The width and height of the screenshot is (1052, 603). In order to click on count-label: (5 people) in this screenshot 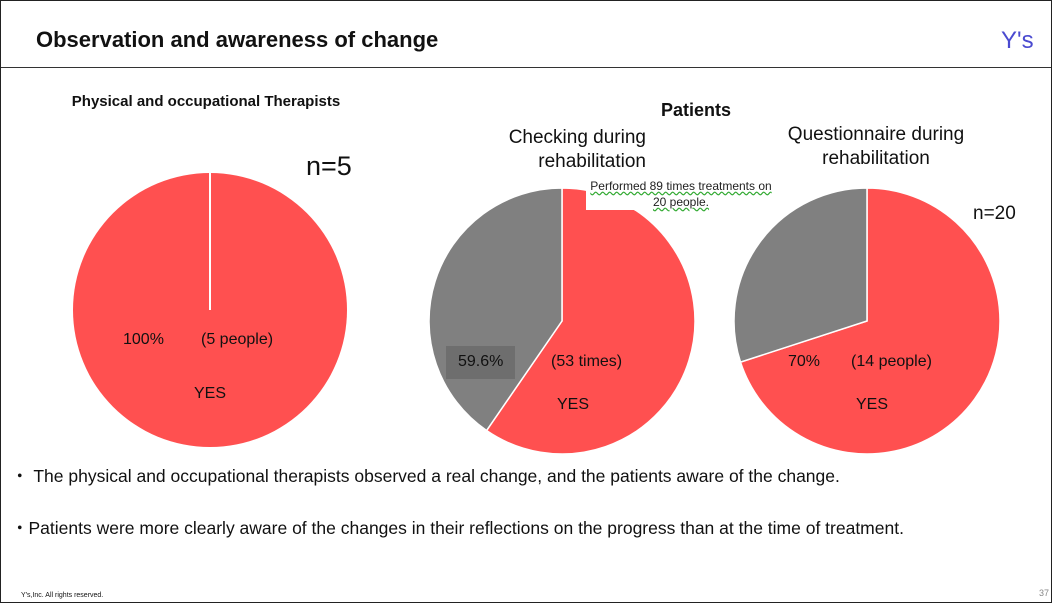, I will do `click(237, 339)`.